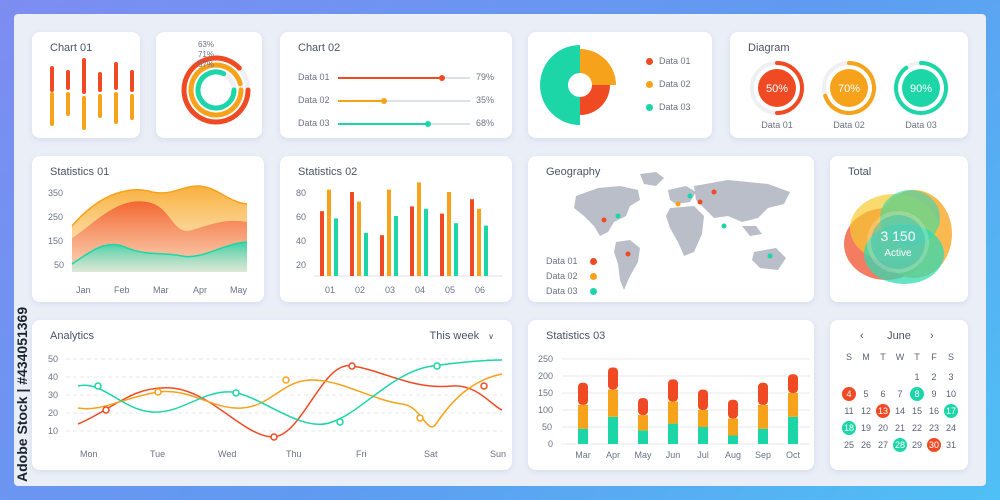 The image size is (1000, 500). I want to click on x-tick: Feb, so click(122, 290).